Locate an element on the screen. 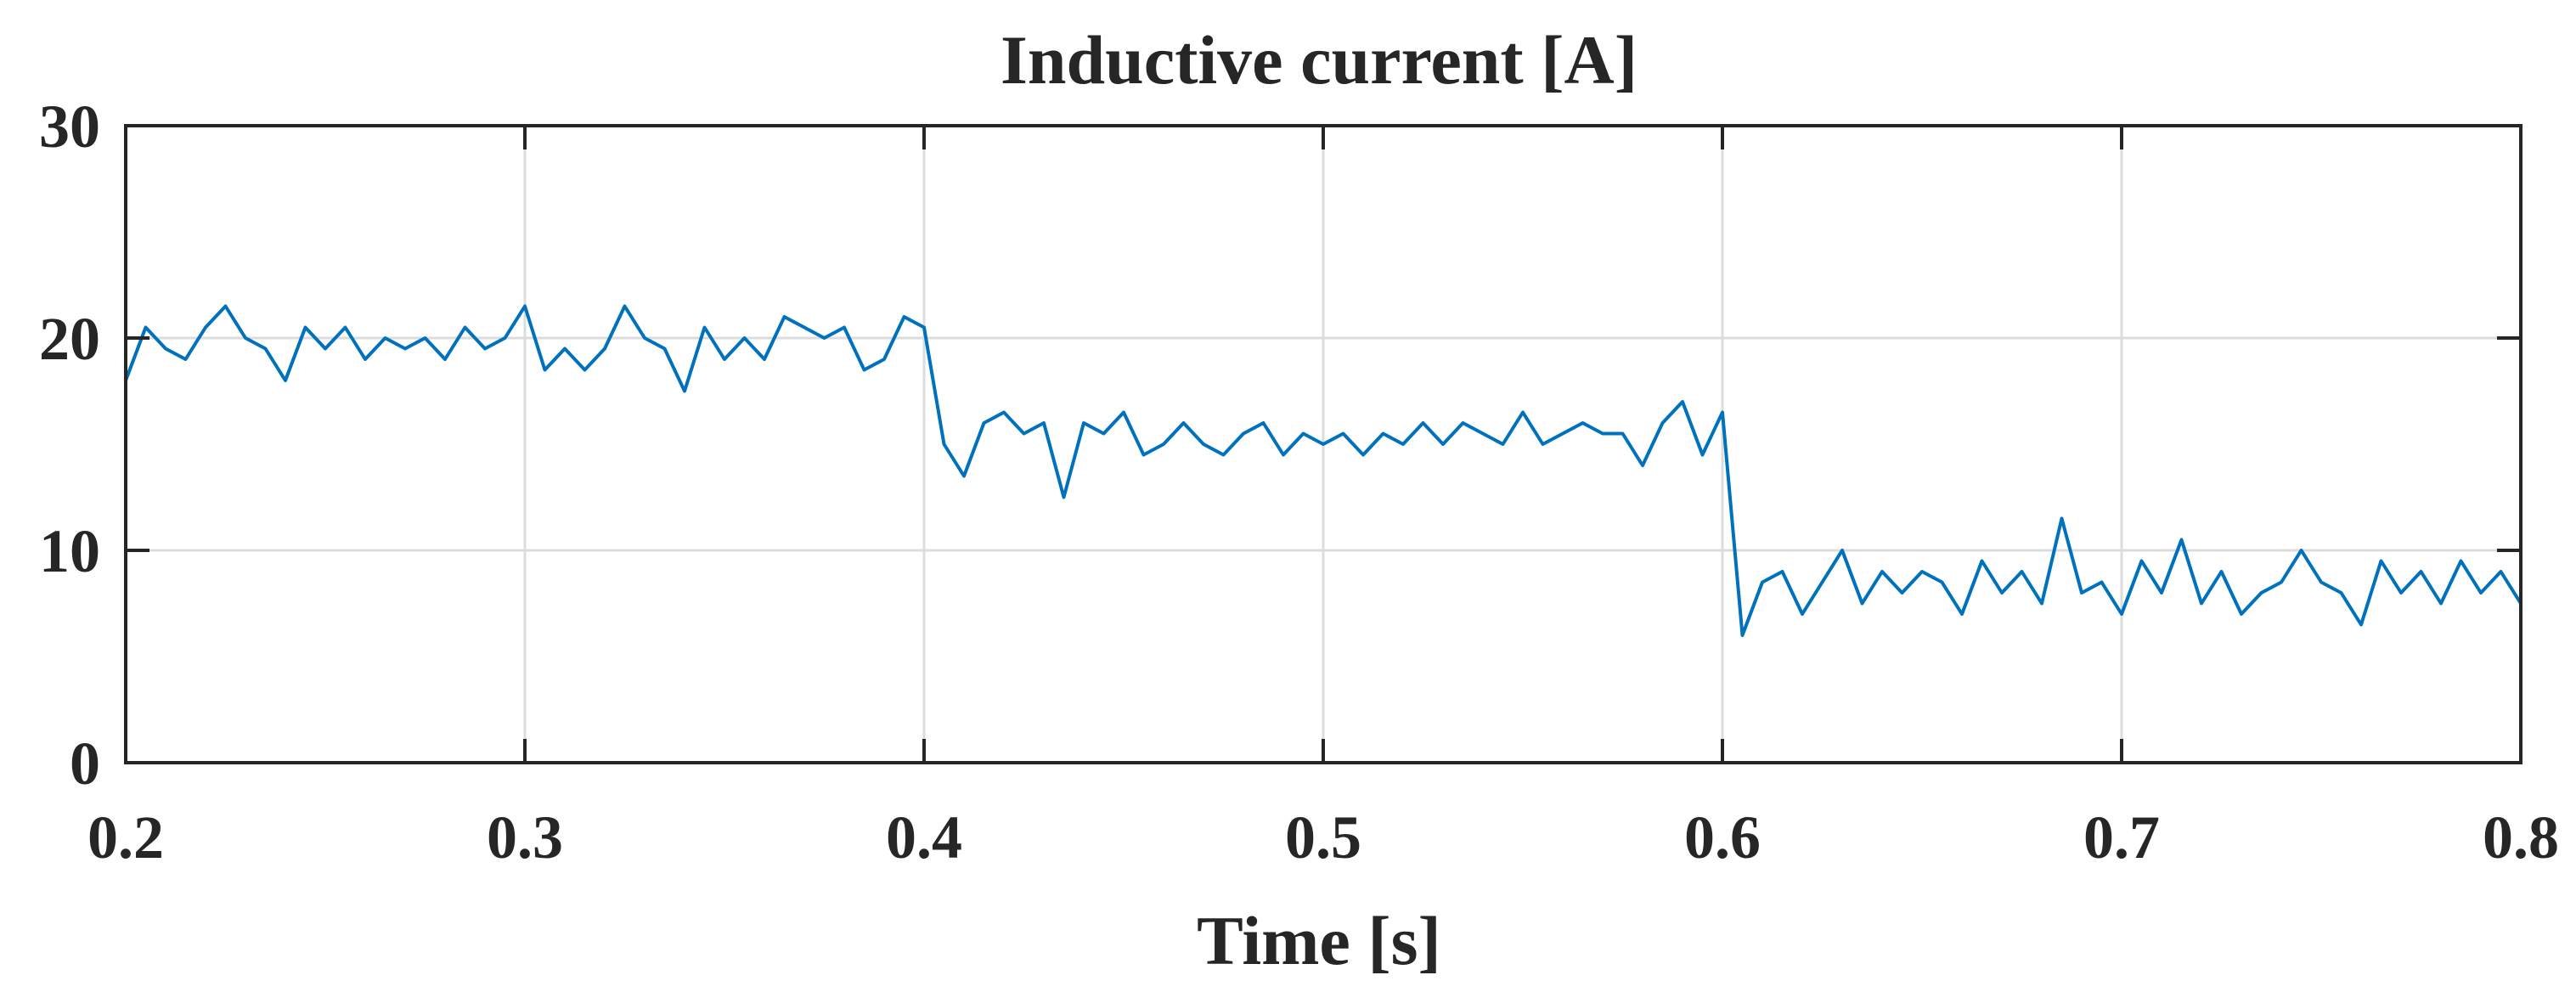  y-tick-label: 20 is located at coordinates (69, 339).